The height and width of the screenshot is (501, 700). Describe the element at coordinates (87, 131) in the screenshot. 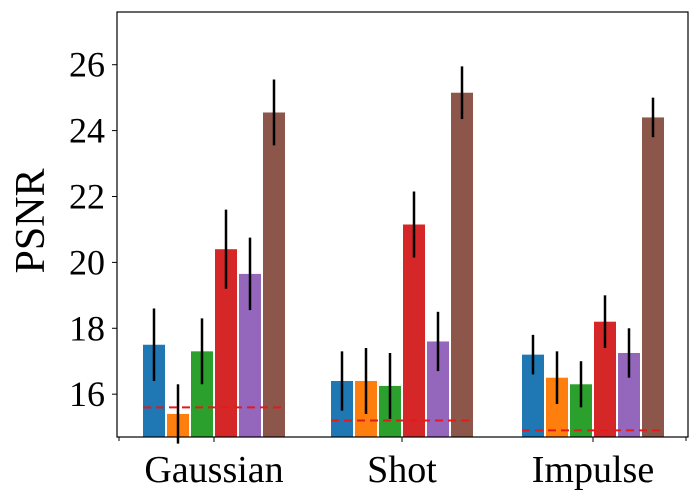

I see `y-tick-label-24: 24` at that location.